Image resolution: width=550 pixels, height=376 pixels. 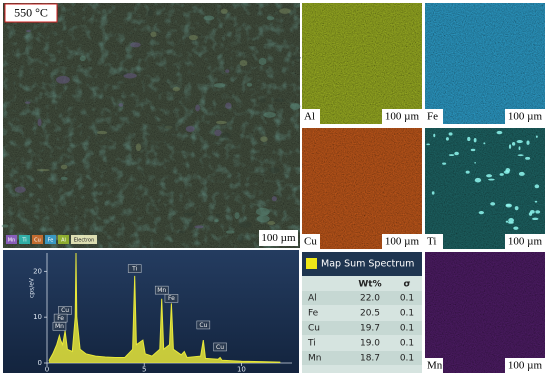 I want to click on y-axis-label: cps/eV, so click(x=32, y=287).